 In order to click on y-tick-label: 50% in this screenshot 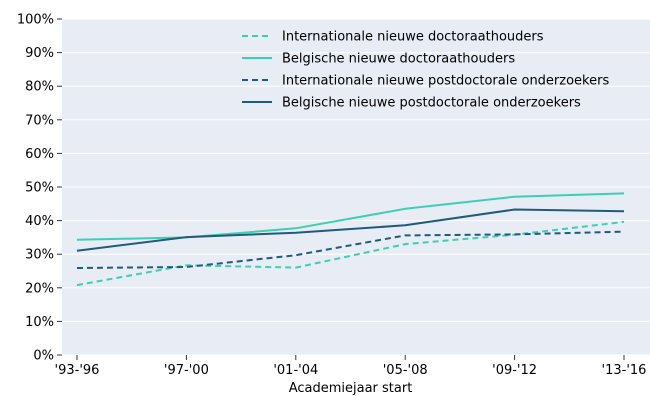, I will do `click(39, 188)`.